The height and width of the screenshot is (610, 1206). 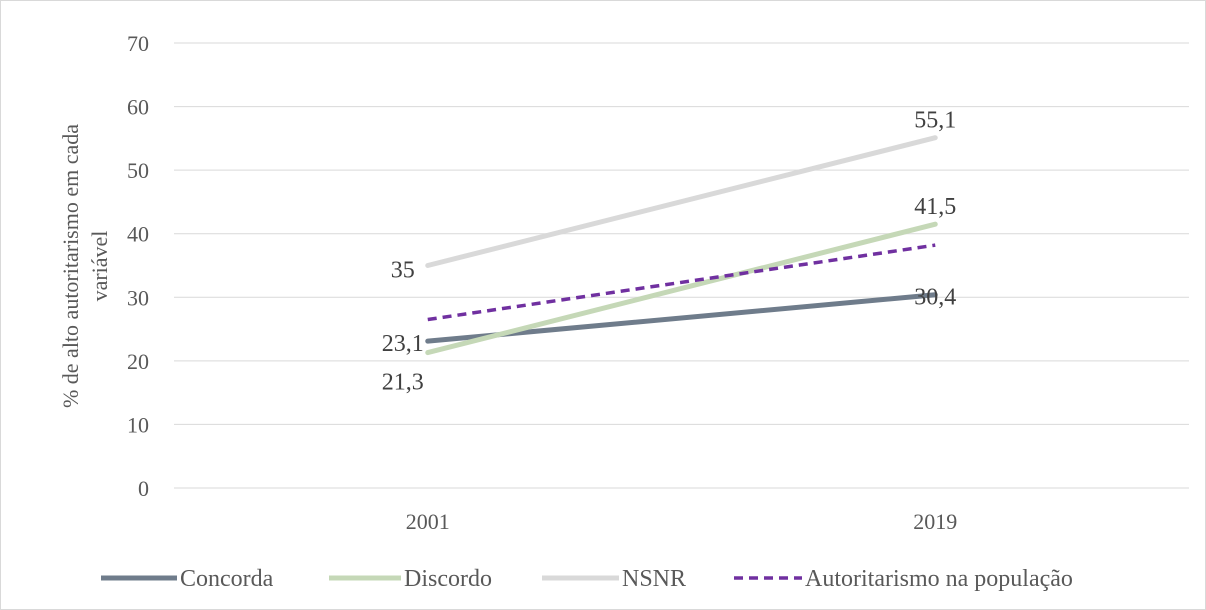 What do you see at coordinates (403, 344) in the screenshot?
I see `data-label: 23,1` at bounding box center [403, 344].